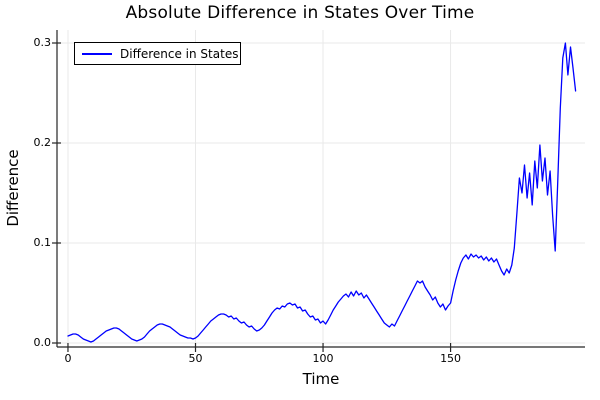 The width and height of the screenshot is (600, 400). Describe the element at coordinates (451, 358) in the screenshot. I see `x-tick-label: 150` at that location.